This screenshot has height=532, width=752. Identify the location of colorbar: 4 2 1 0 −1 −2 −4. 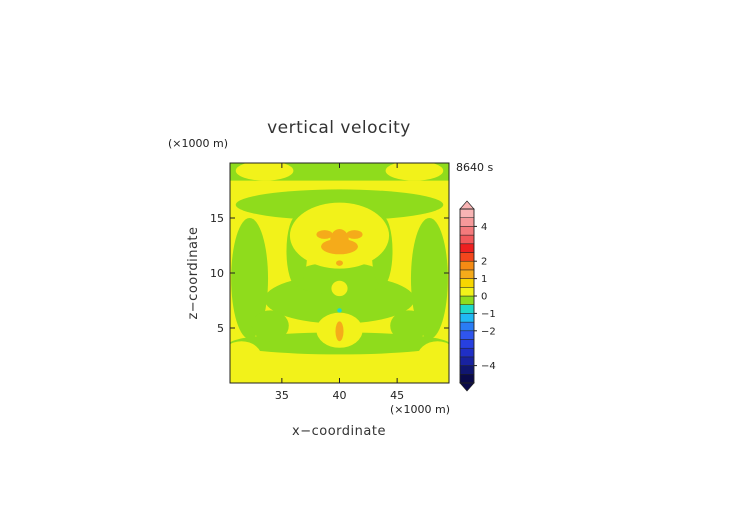
(477, 296).